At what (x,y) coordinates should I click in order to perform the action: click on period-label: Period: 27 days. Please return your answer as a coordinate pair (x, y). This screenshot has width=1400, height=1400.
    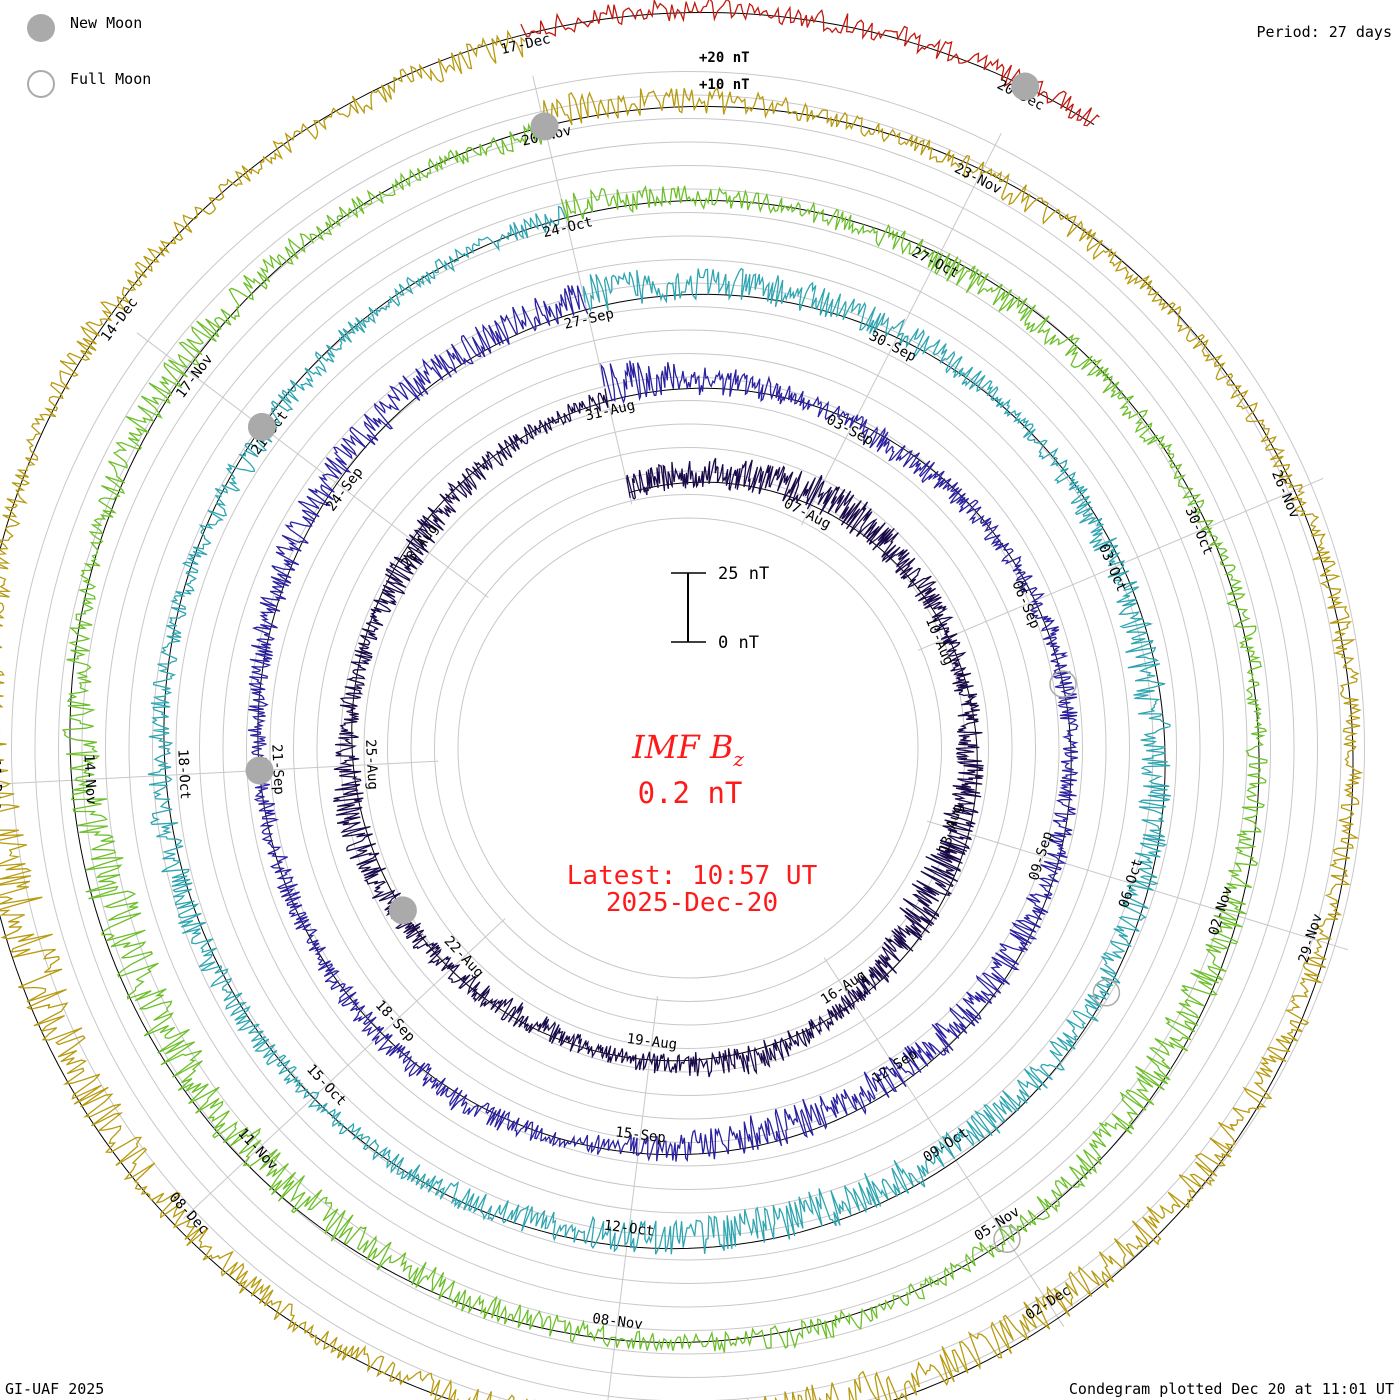
    Looking at the image, I should click on (1324, 32).